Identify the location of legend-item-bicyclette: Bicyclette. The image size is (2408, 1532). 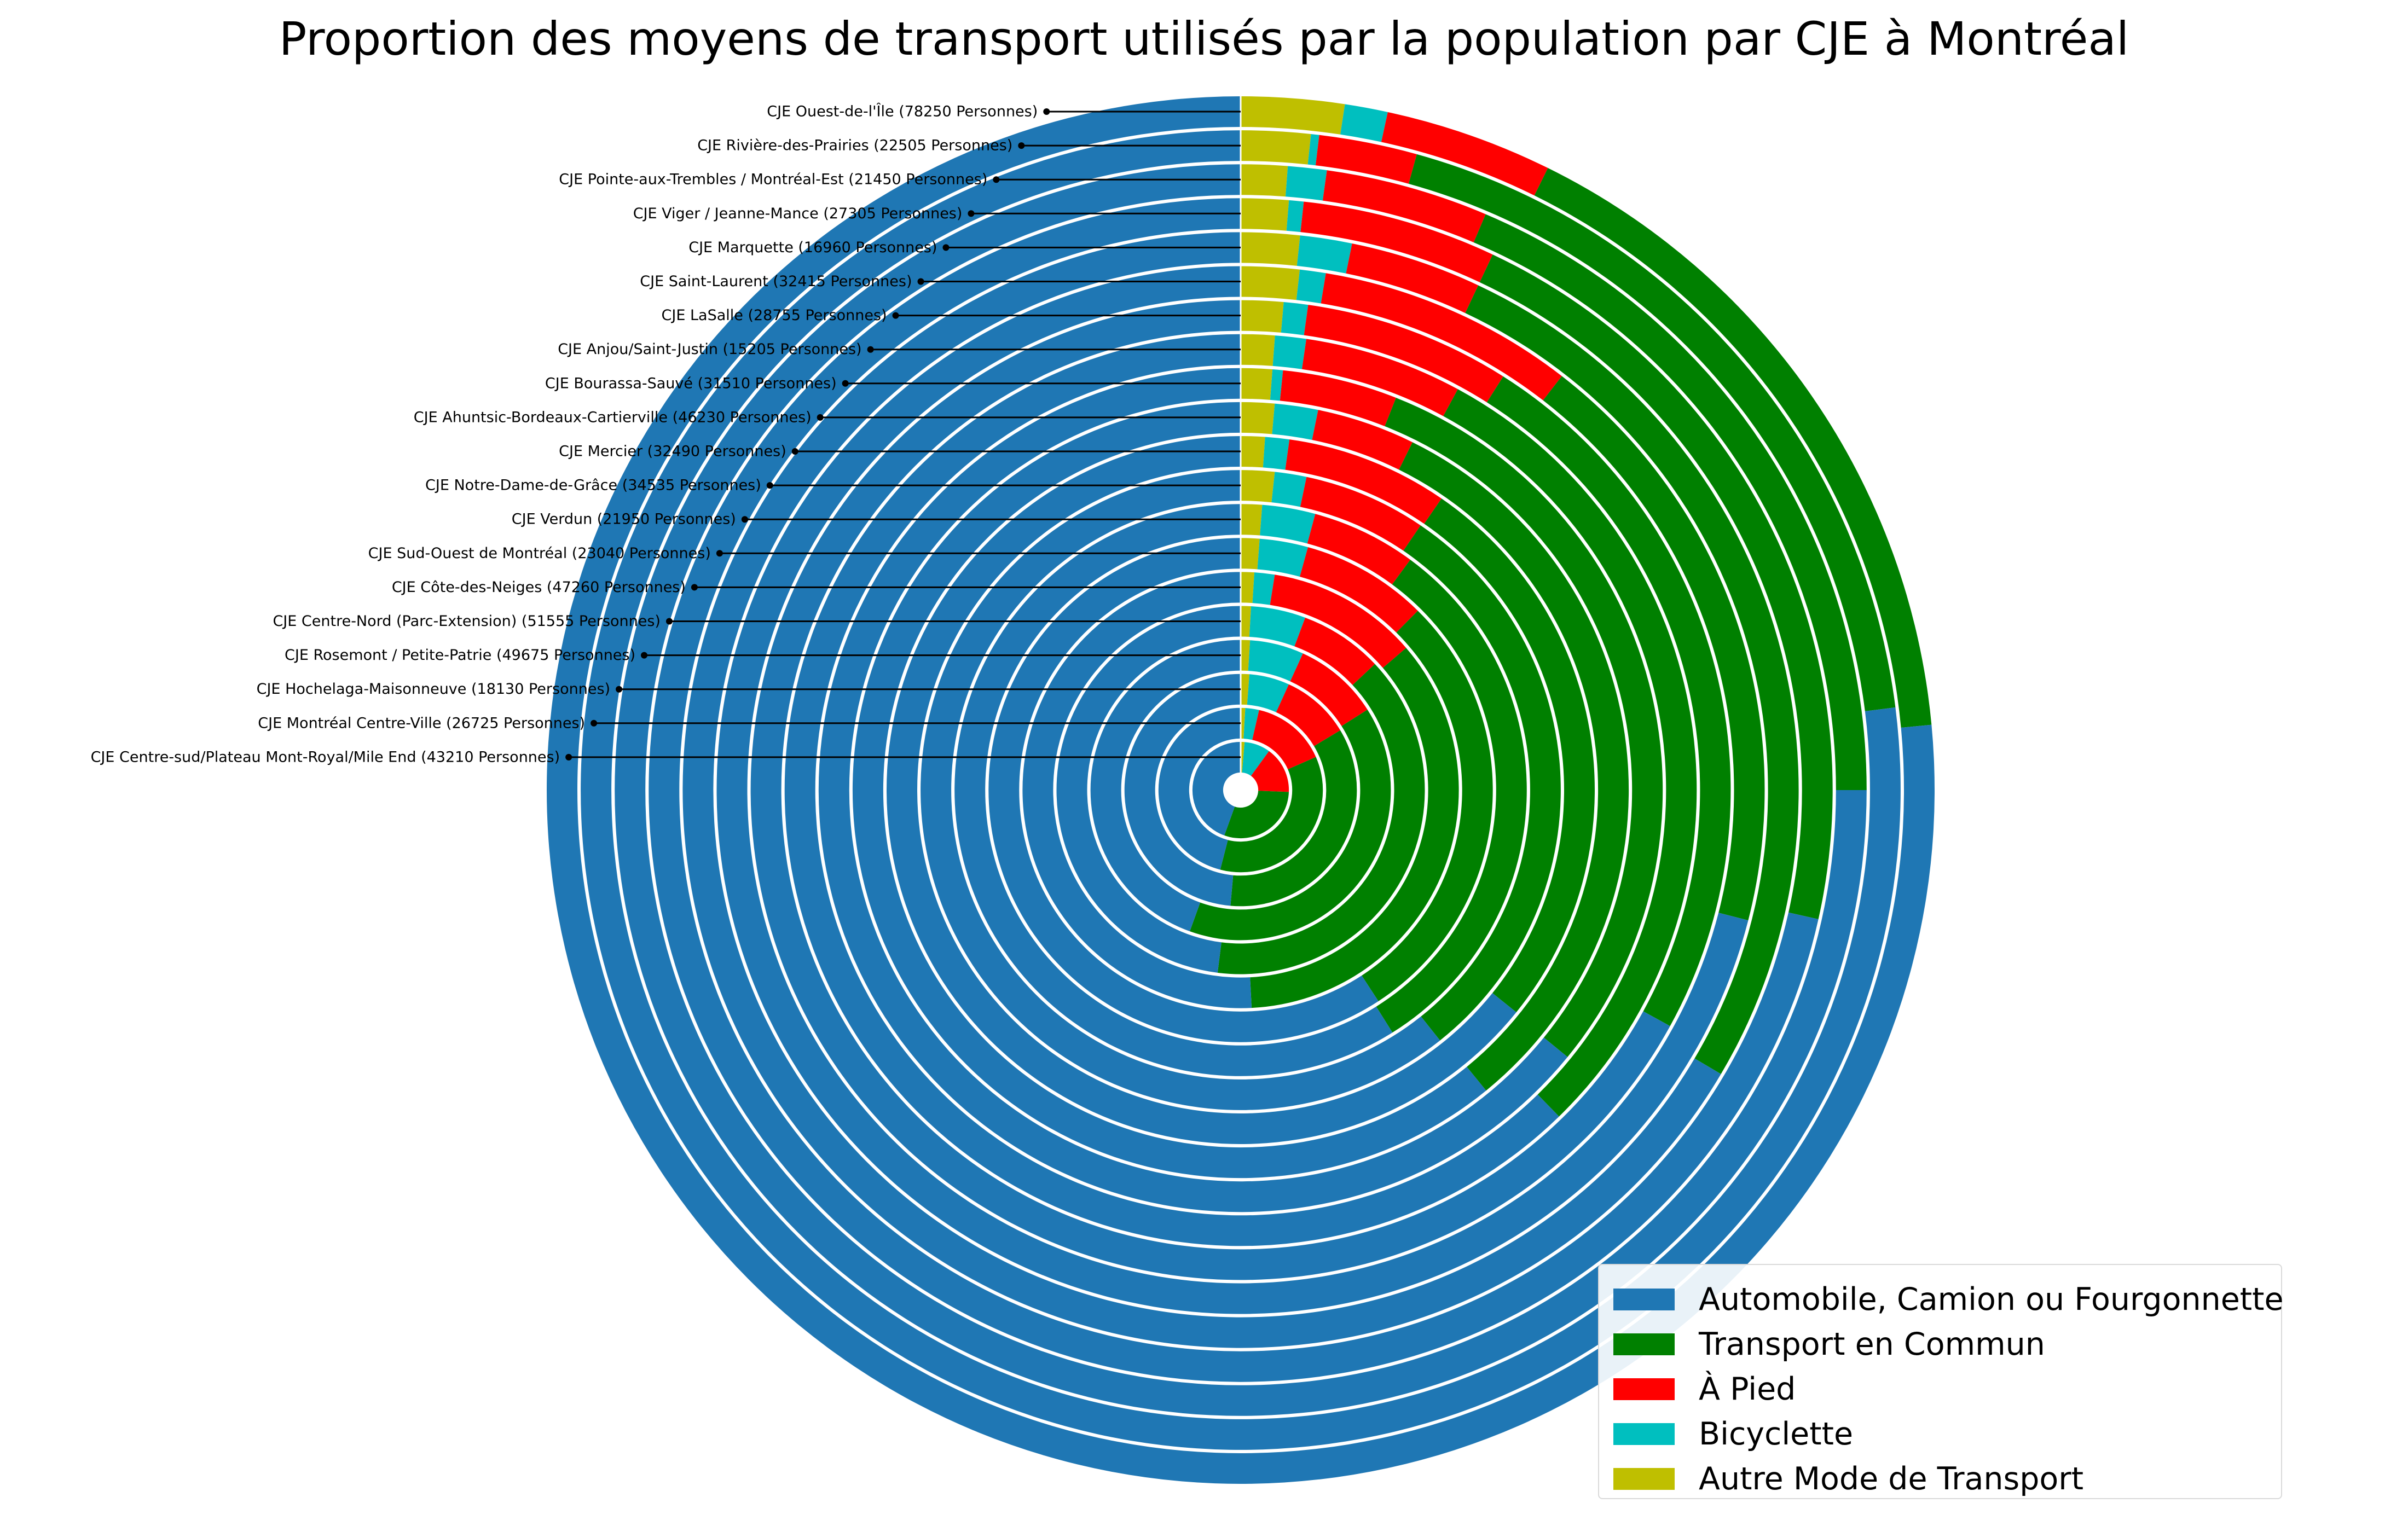
(1940, 1434).